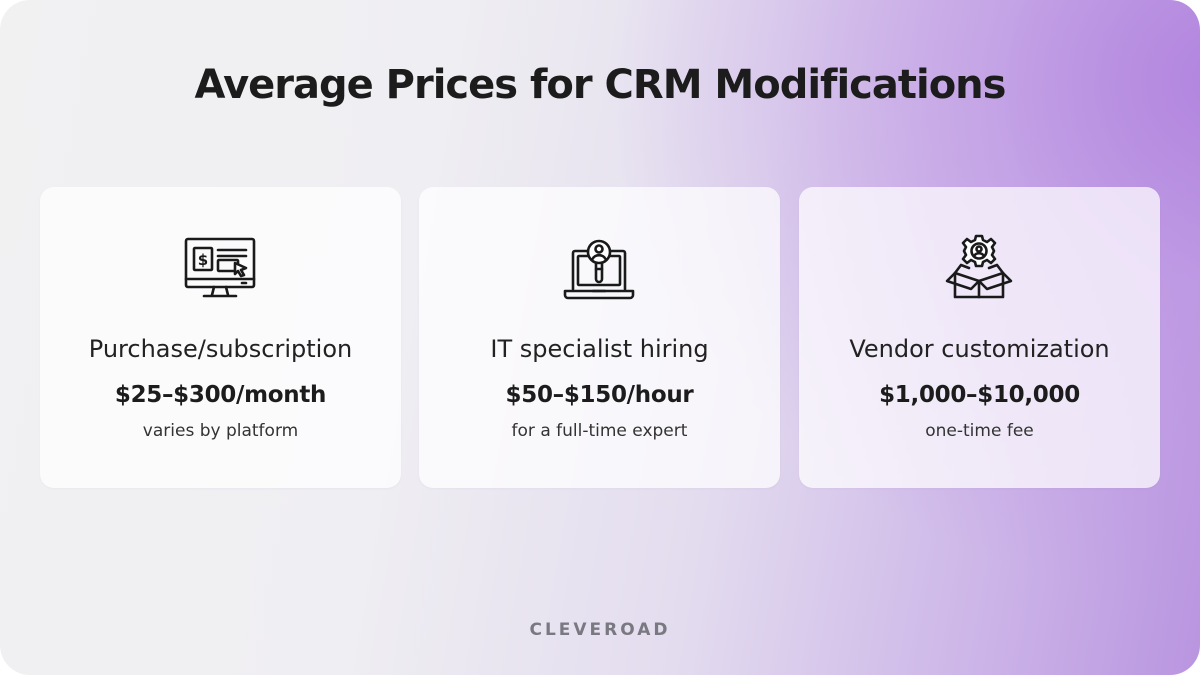 The width and height of the screenshot is (1200, 675). I want to click on page-title: Average Prices for CRM Modifications, so click(600, 85).